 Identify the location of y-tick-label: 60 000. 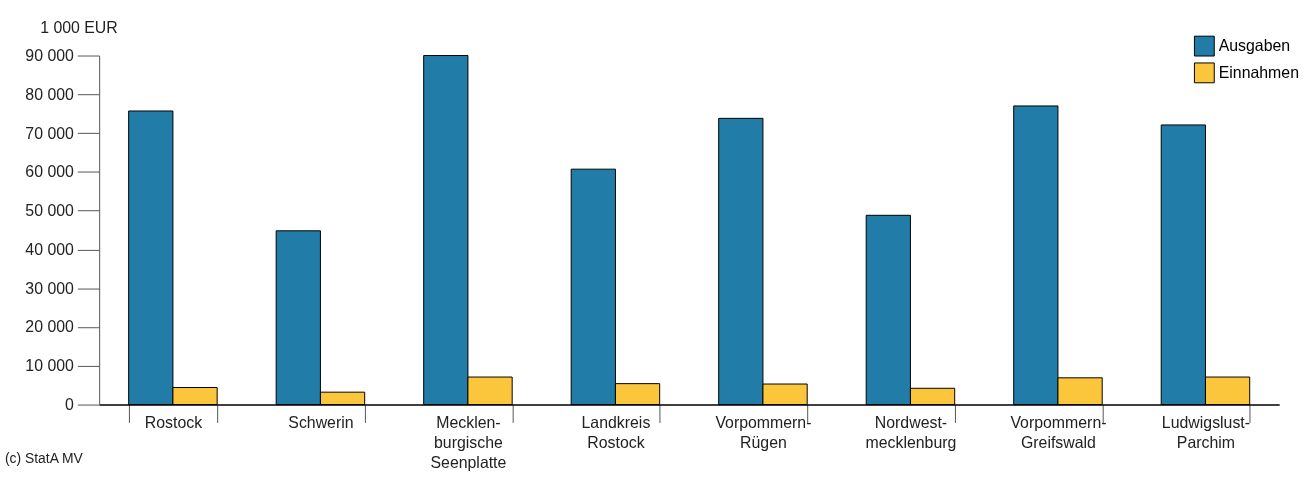
(50, 172).